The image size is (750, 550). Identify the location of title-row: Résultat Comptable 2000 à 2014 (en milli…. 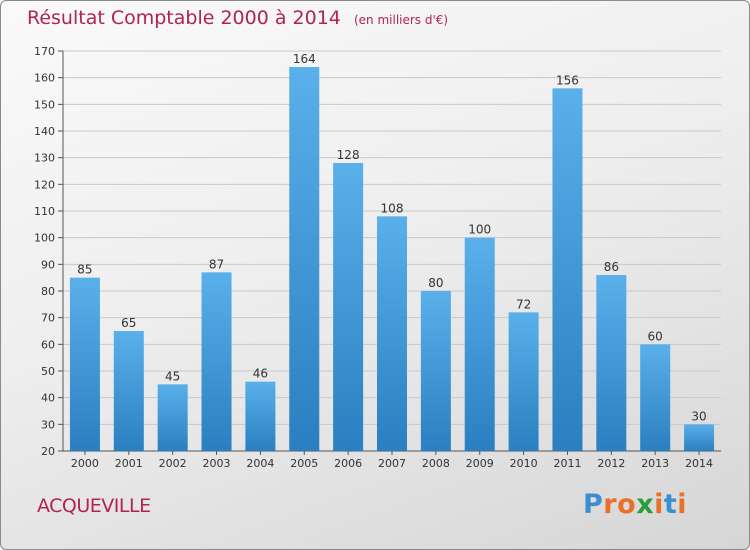
(237, 18).